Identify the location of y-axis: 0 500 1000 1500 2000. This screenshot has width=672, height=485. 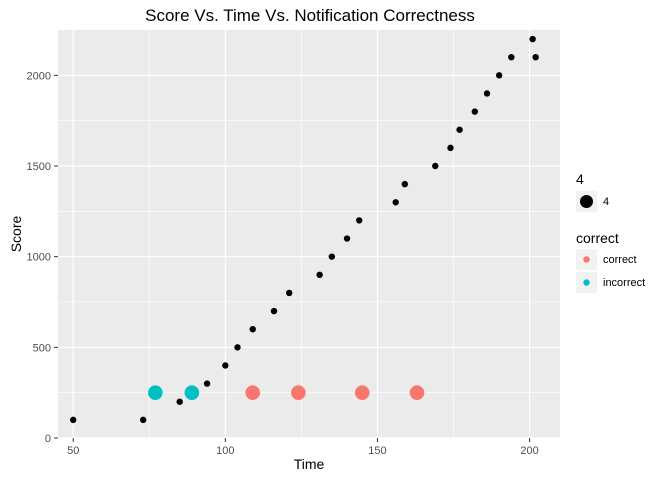
(42, 257).